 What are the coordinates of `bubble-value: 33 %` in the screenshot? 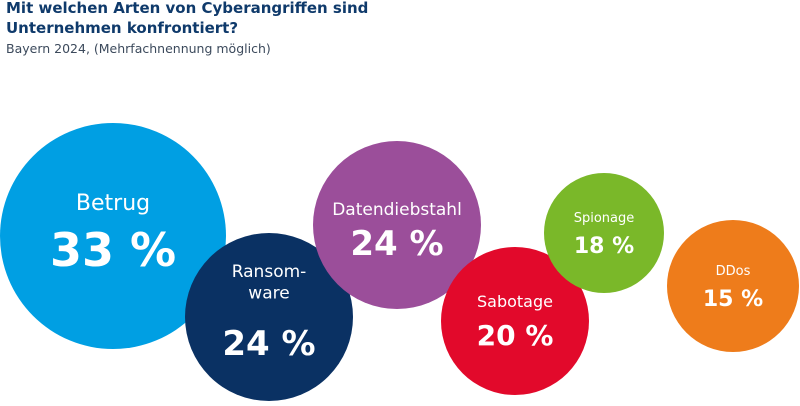 It's located at (113, 250).